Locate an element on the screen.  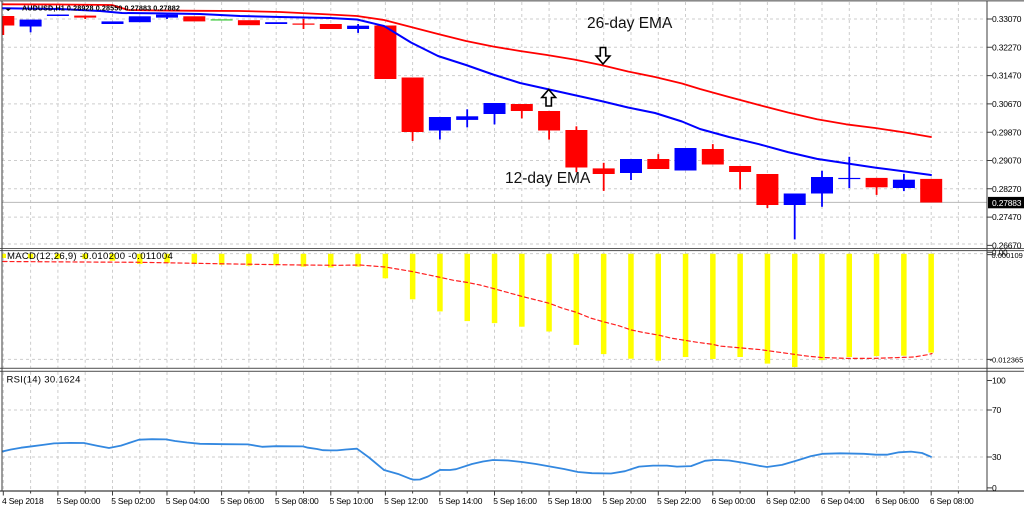
svg-text:MACD(12,26,9) -0.010200 -0.011: MACD(12,26,9) -0.010200 -0.011004 is located at coordinates (90, 256).